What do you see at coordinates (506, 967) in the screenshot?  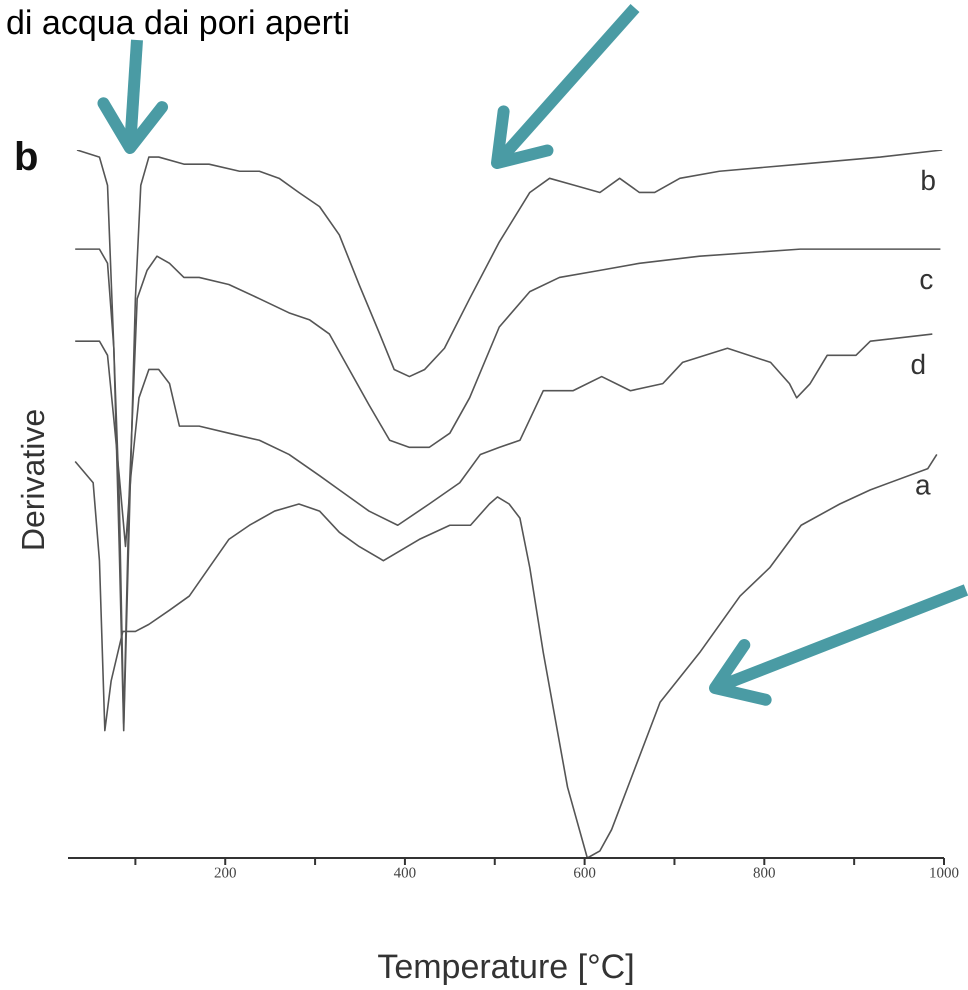 I see `x-axis-title: Temperature [°C]` at bounding box center [506, 967].